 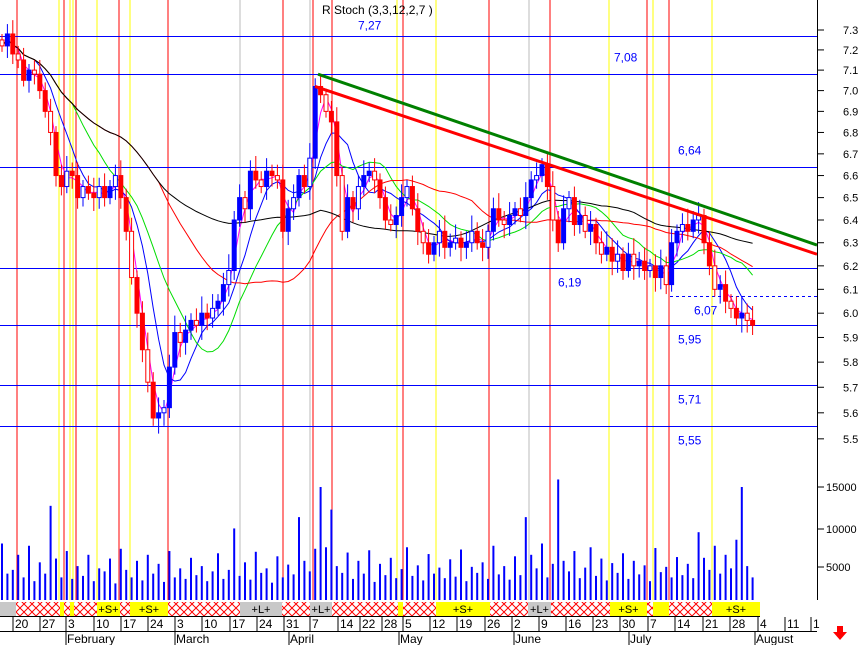 What do you see at coordinates (391, 624) in the screenshot?
I see `day-label: 28` at bounding box center [391, 624].